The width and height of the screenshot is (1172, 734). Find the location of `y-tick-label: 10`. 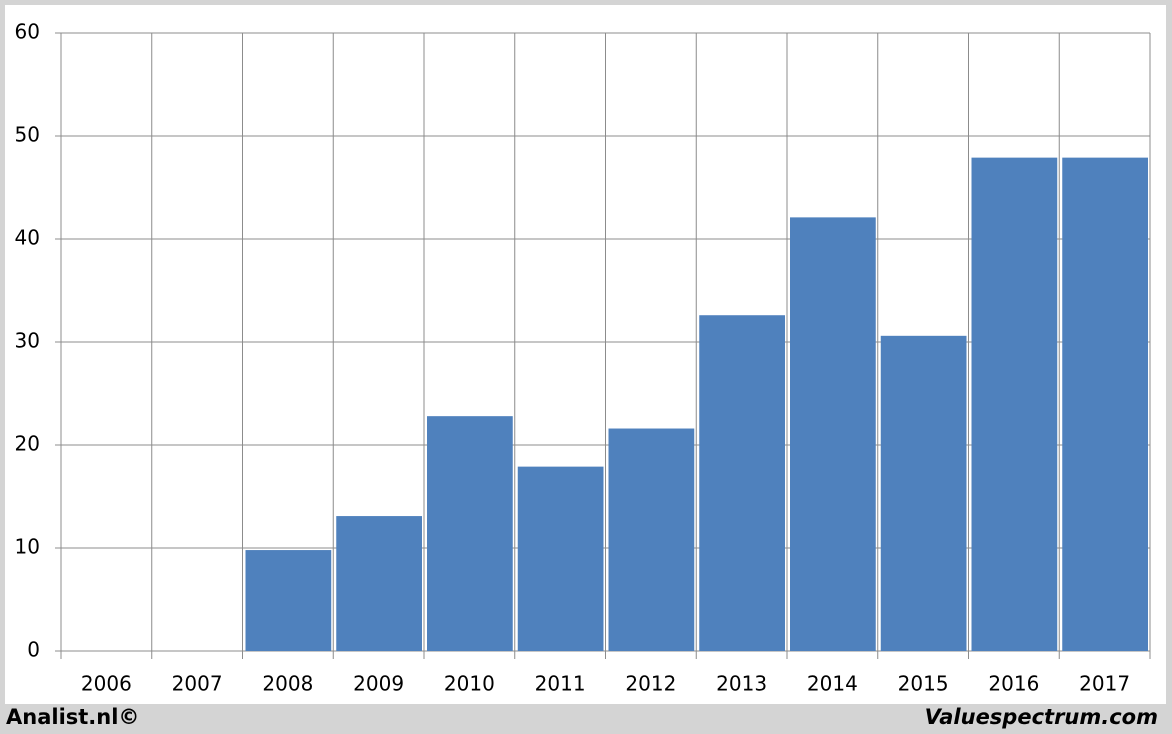

y-tick-label: 10 is located at coordinates (27, 547).